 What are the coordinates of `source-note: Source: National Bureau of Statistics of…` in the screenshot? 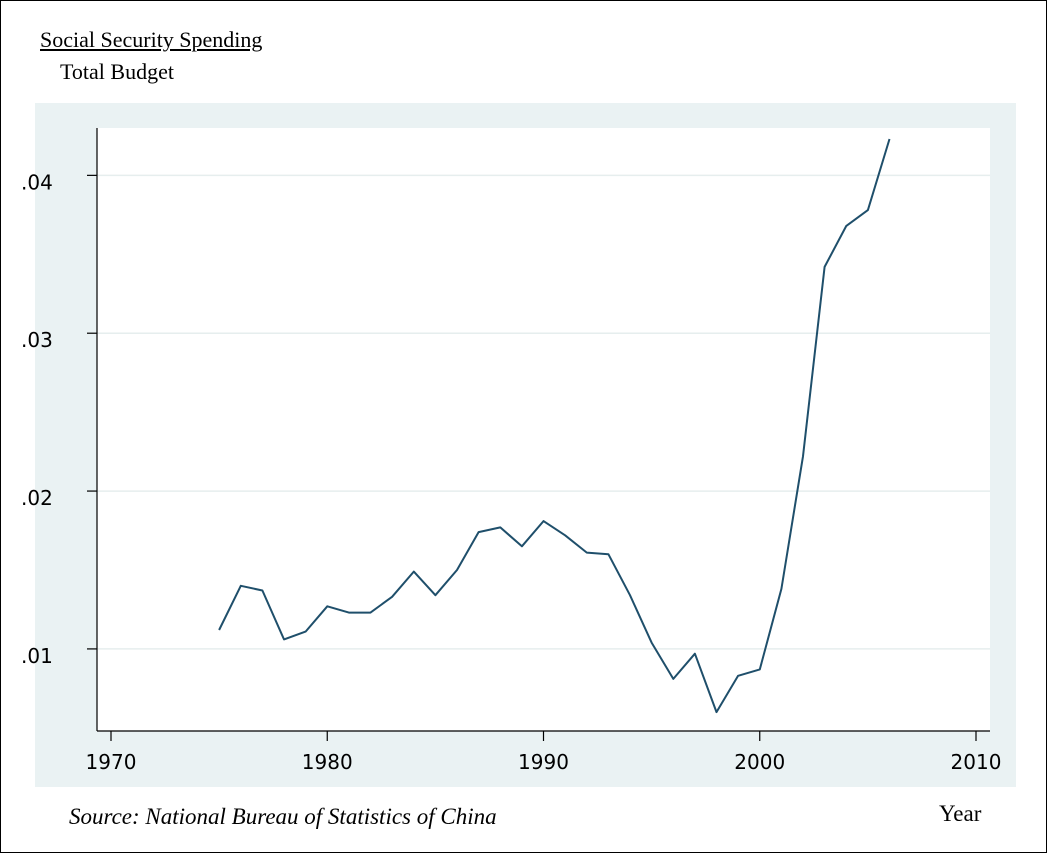 It's located at (283, 816).